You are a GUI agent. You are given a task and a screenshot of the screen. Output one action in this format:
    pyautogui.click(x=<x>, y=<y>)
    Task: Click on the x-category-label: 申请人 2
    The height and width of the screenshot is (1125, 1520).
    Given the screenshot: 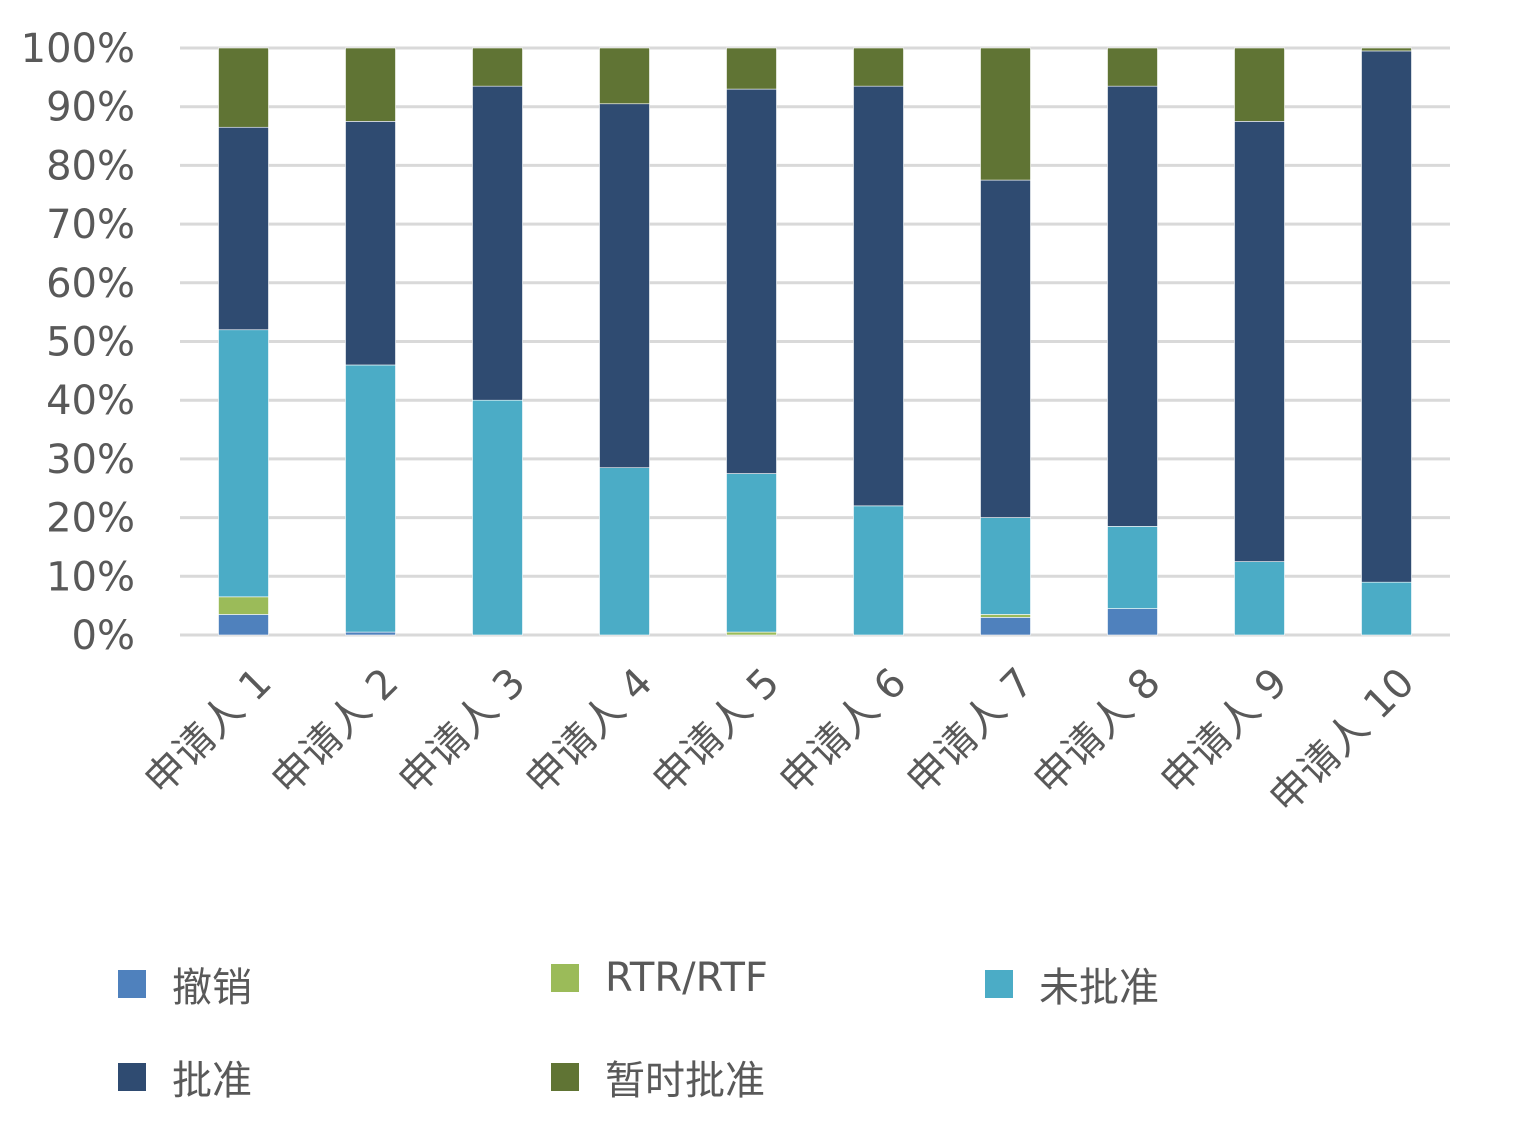 What is the action you would take?
    pyautogui.click(x=335, y=732)
    